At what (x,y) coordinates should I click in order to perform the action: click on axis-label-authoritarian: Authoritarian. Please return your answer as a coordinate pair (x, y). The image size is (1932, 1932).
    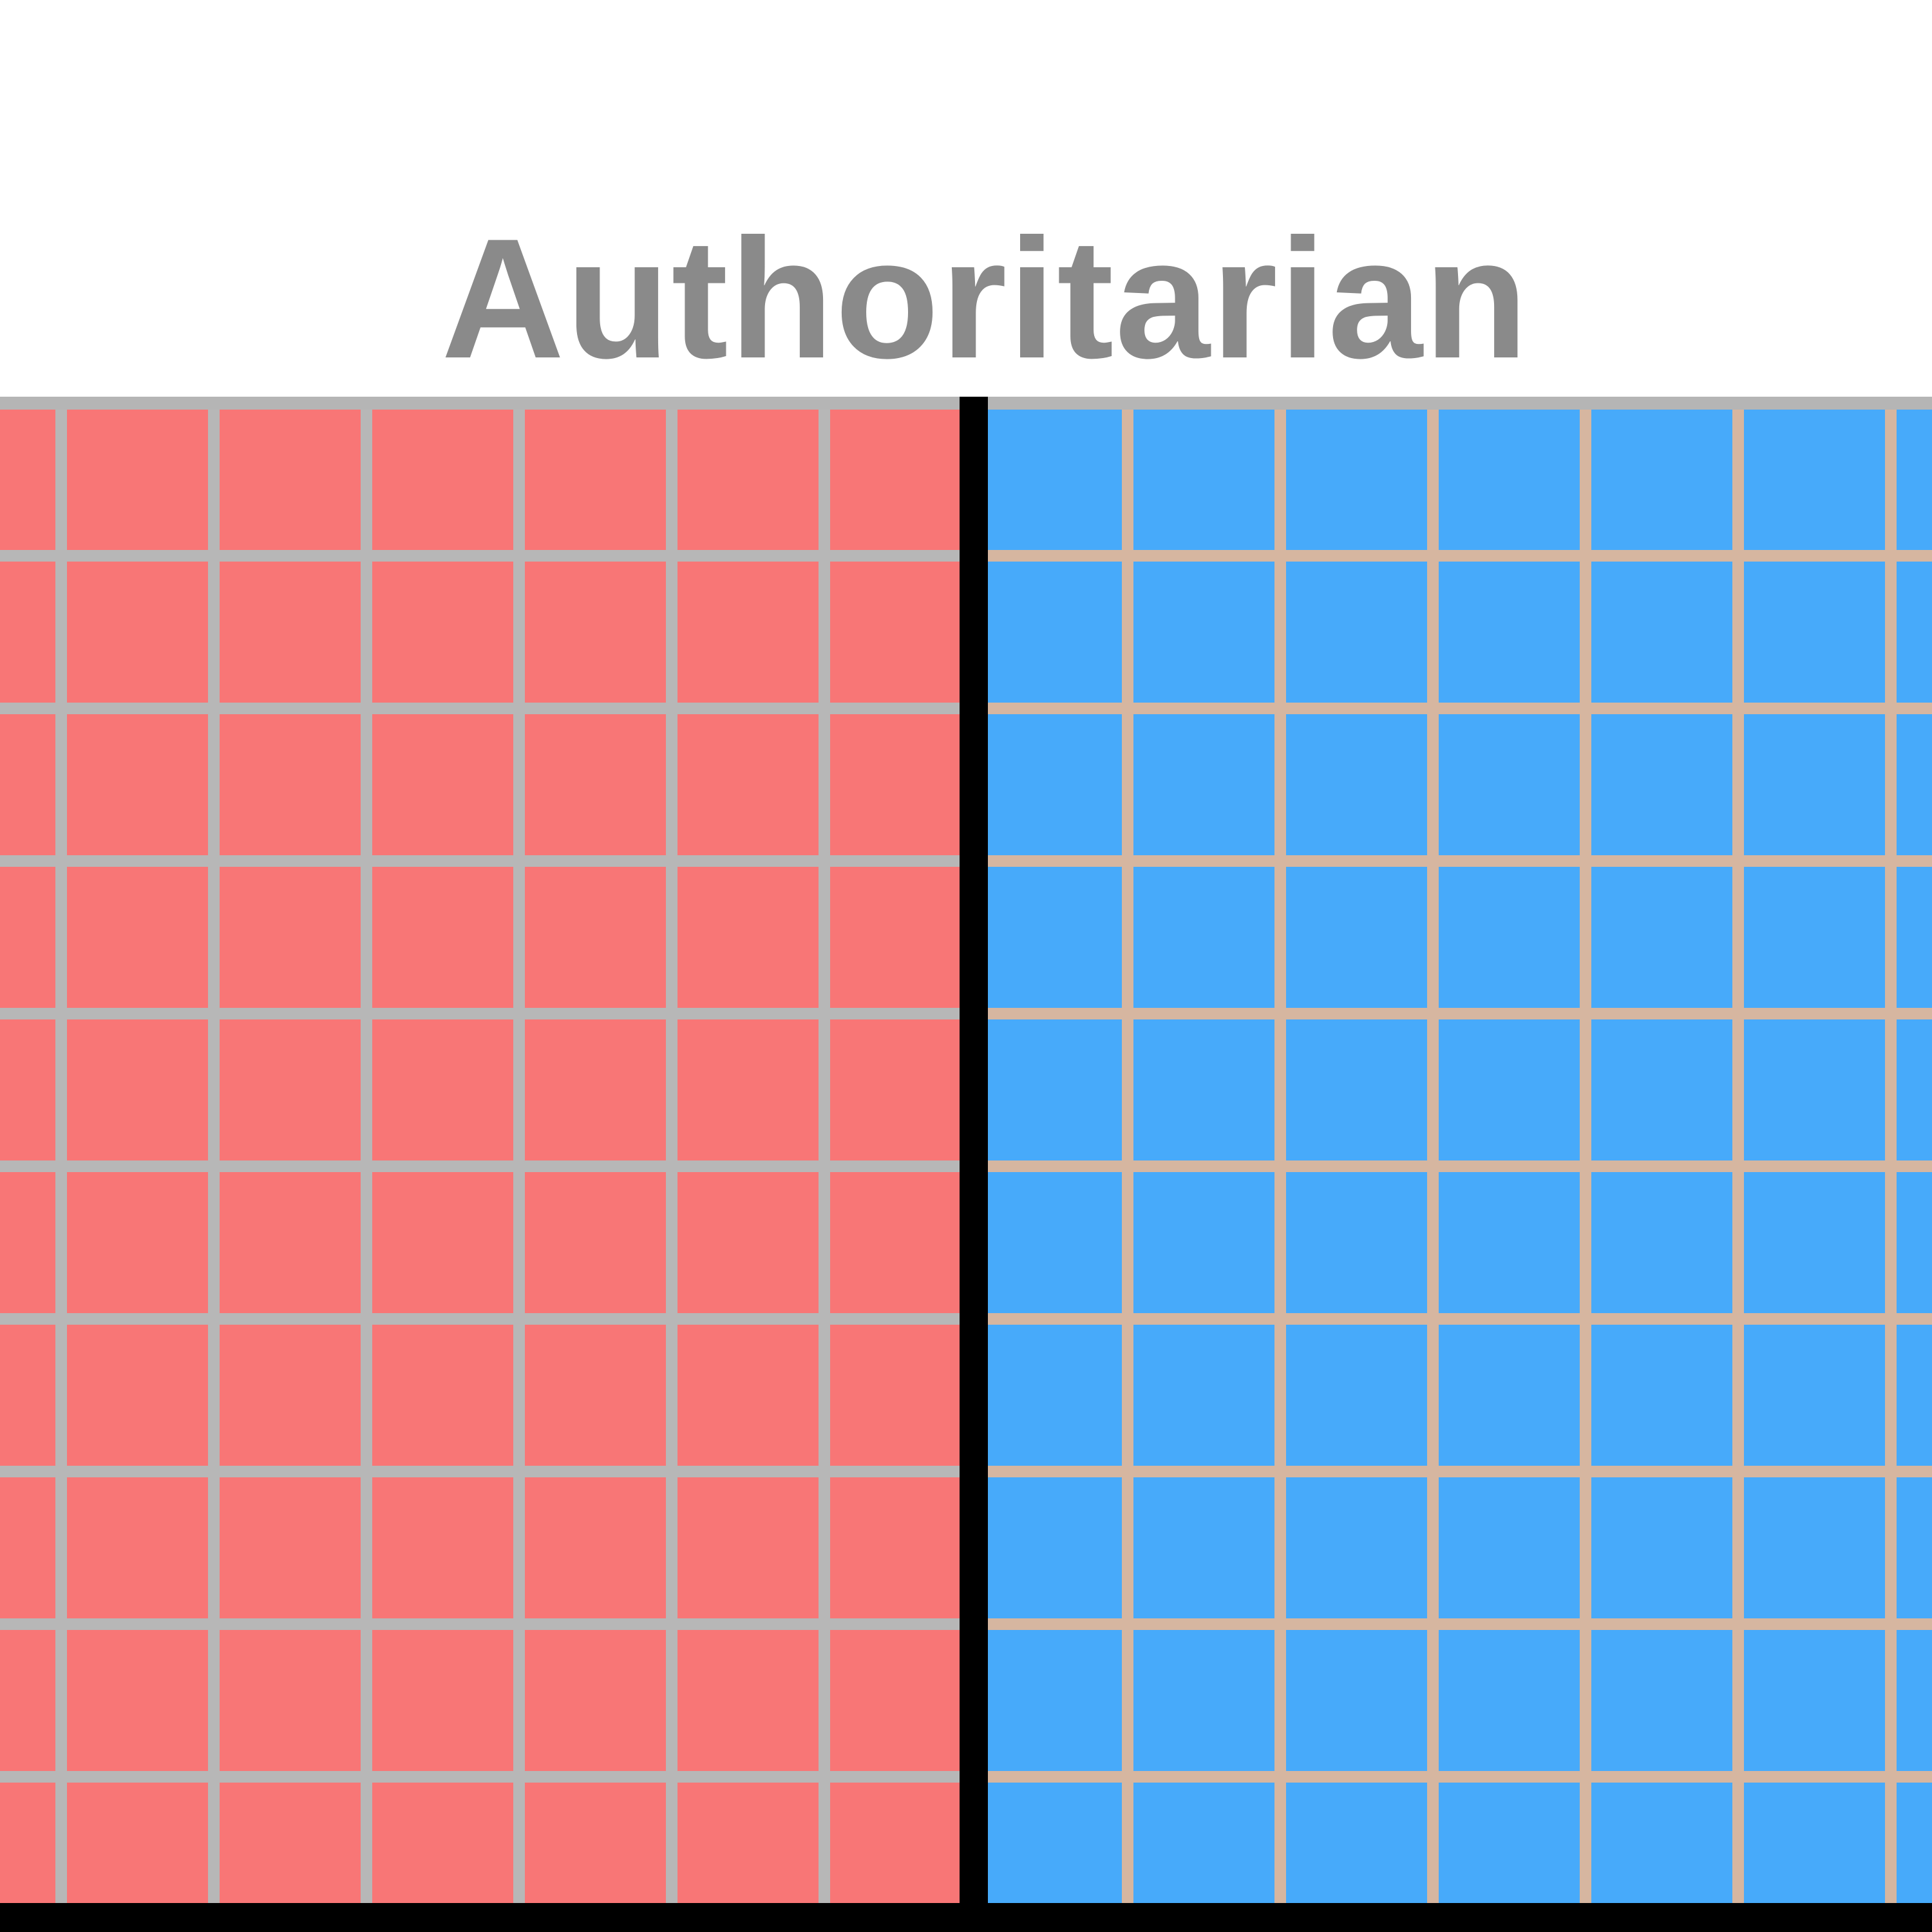
    Looking at the image, I should click on (985, 299).